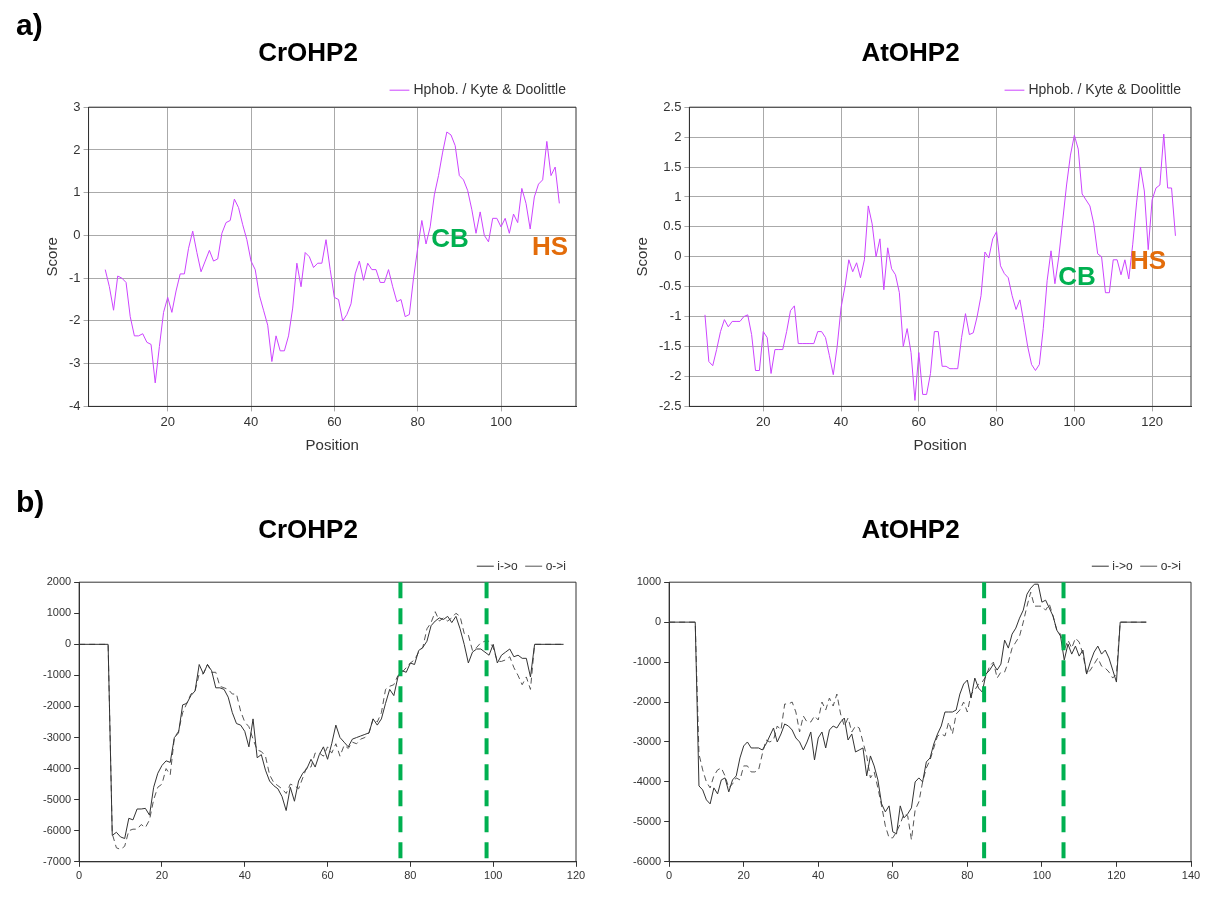 This screenshot has height=897, width=1211. What do you see at coordinates (75, 363) in the screenshot?
I see `y-tick-label: -3` at bounding box center [75, 363].